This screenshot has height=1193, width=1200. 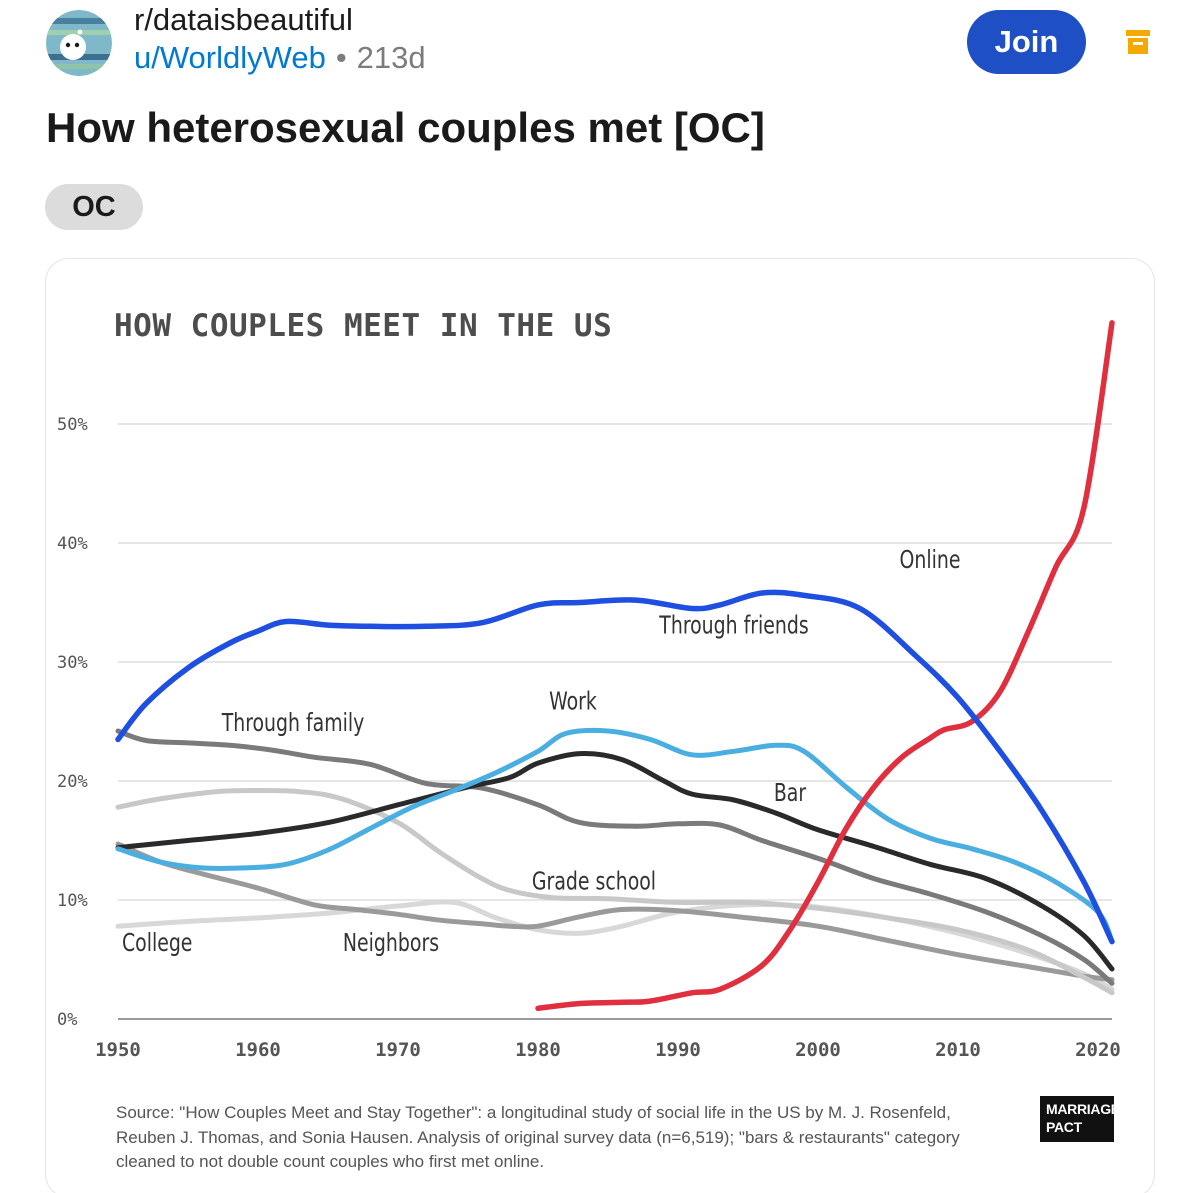 I want to click on post-age: 213d, so click(x=391, y=57).